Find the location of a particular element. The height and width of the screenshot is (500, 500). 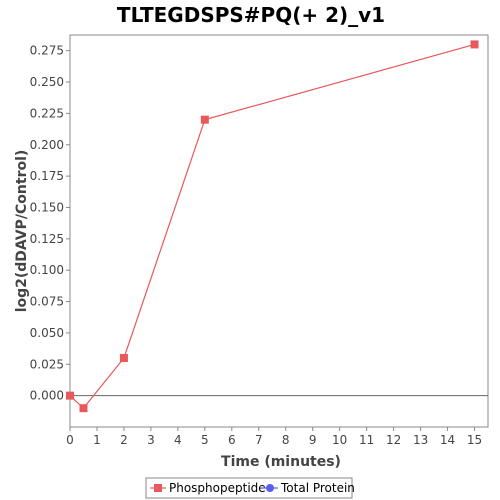

x-axis-label: Time (minutes) is located at coordinates (281, 462).